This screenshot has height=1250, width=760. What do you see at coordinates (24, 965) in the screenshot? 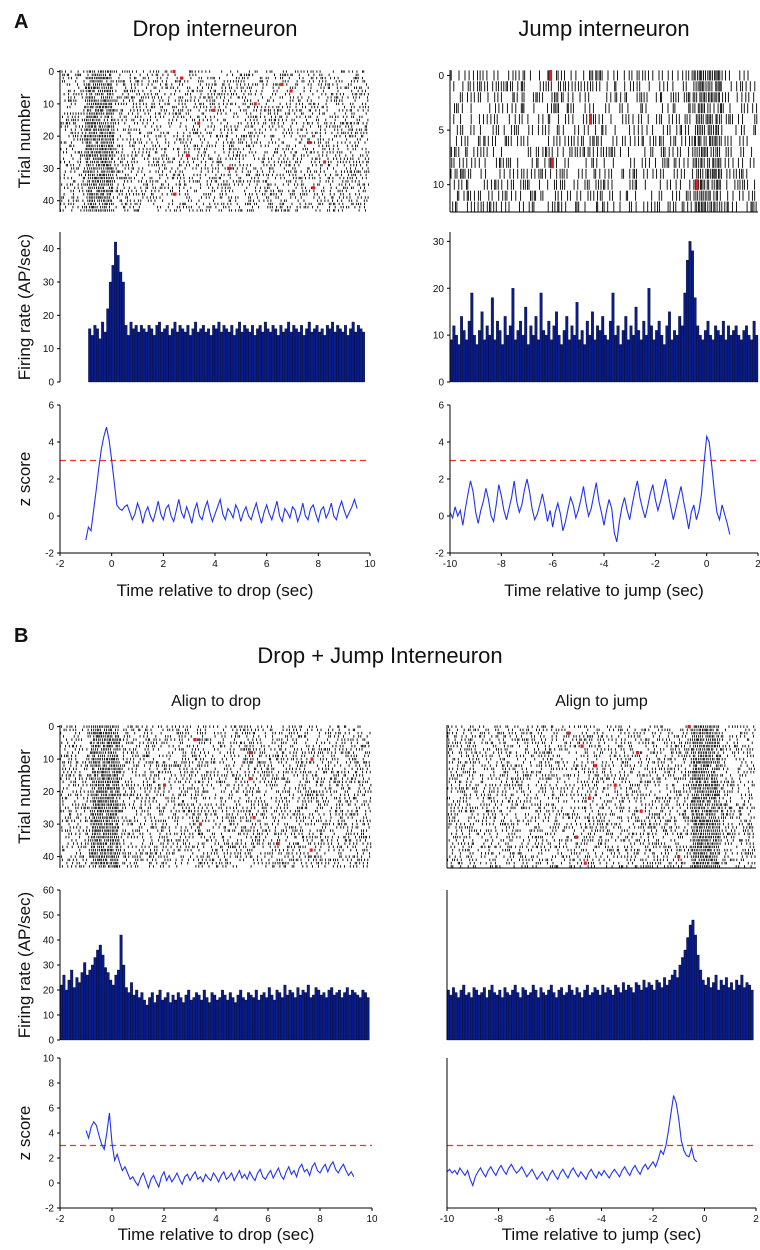
I see `histogram-ylabel: Firing rate (AP/sec)` at bounding box center [24, 965].